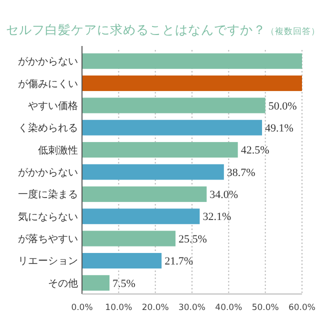  Describe the element at coordinates (63, 283) in the screenshot. I see `y-tick-label: その他` at that location.